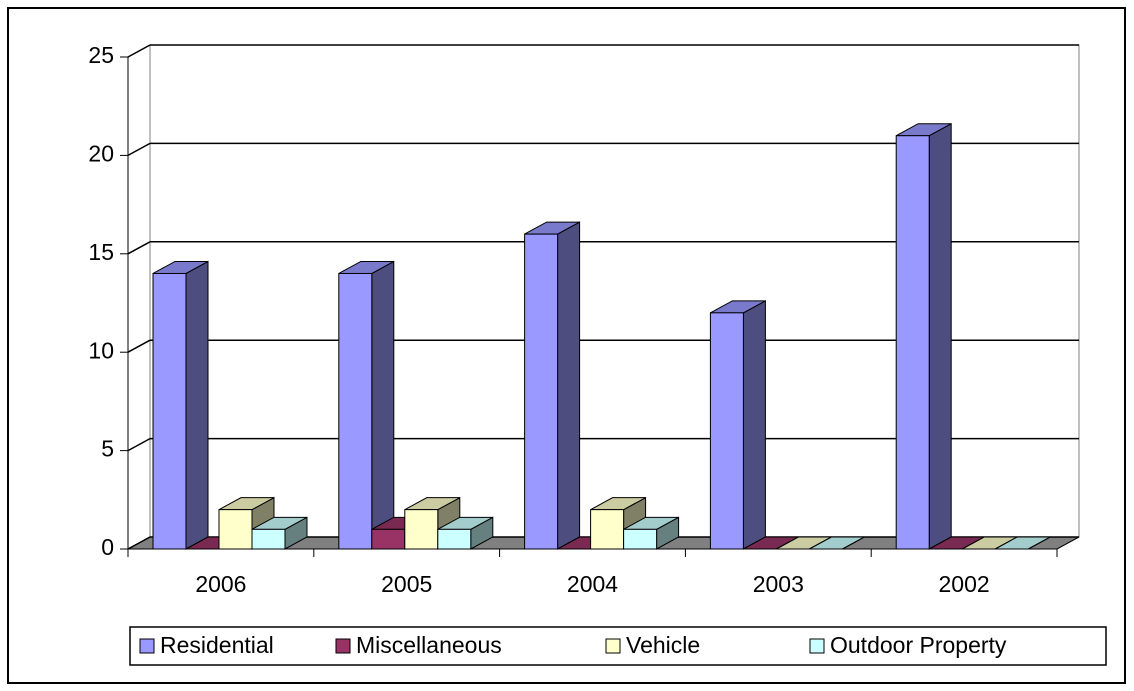 The height and width of the screenshot is (691, 1134). Describe the element at coordinates (101, 350) in the screenshot. I see `y-tick-label: 10` at that location.